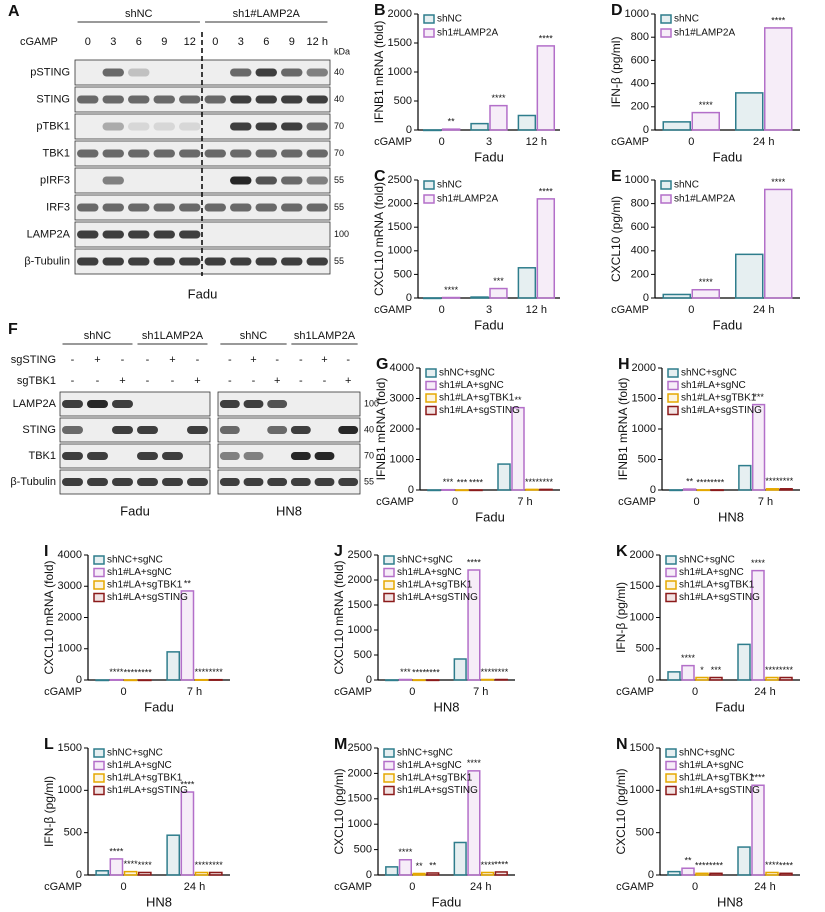  I want to click on y-tick-label: 4000, so click(70, 555).